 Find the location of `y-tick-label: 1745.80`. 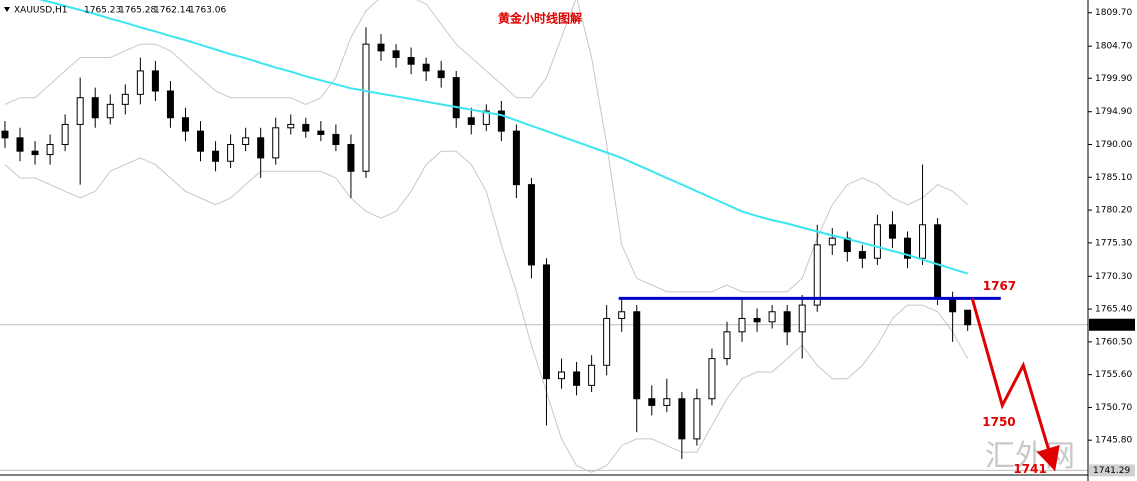

y-tick-label: 1745.80 is located at coordinates (1113, 441).